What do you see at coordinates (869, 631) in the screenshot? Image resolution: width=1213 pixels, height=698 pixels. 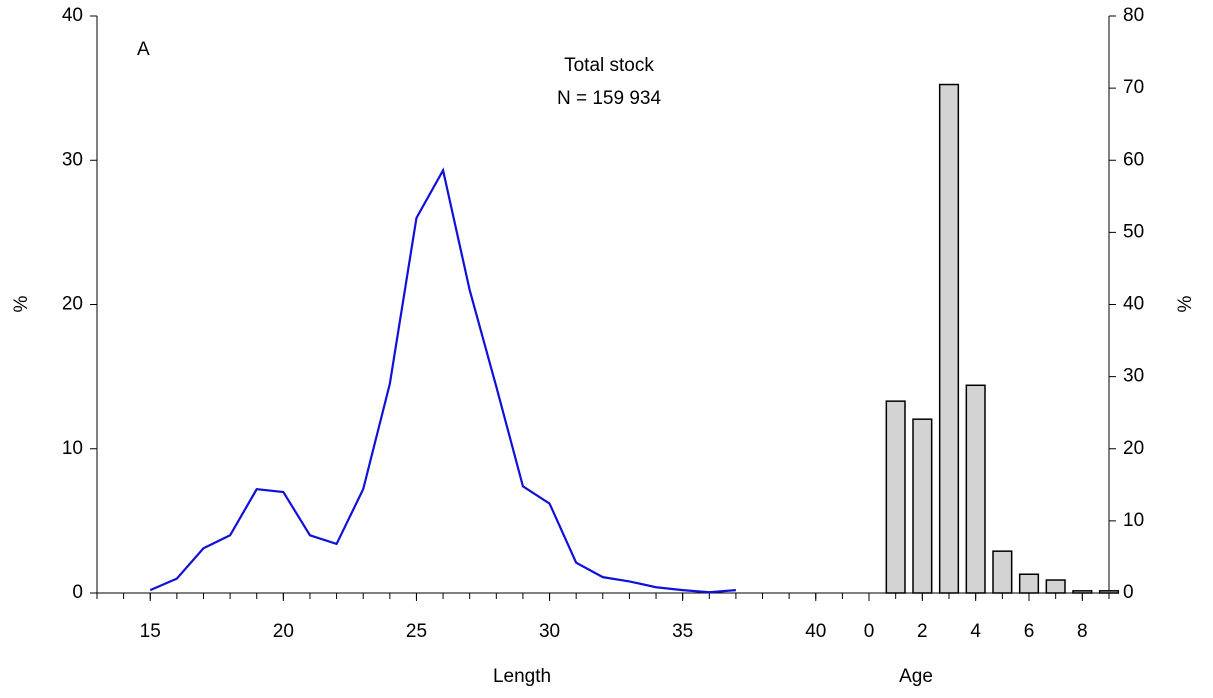 I see `x-tick-label: 0` at bounding box center [869, 631].